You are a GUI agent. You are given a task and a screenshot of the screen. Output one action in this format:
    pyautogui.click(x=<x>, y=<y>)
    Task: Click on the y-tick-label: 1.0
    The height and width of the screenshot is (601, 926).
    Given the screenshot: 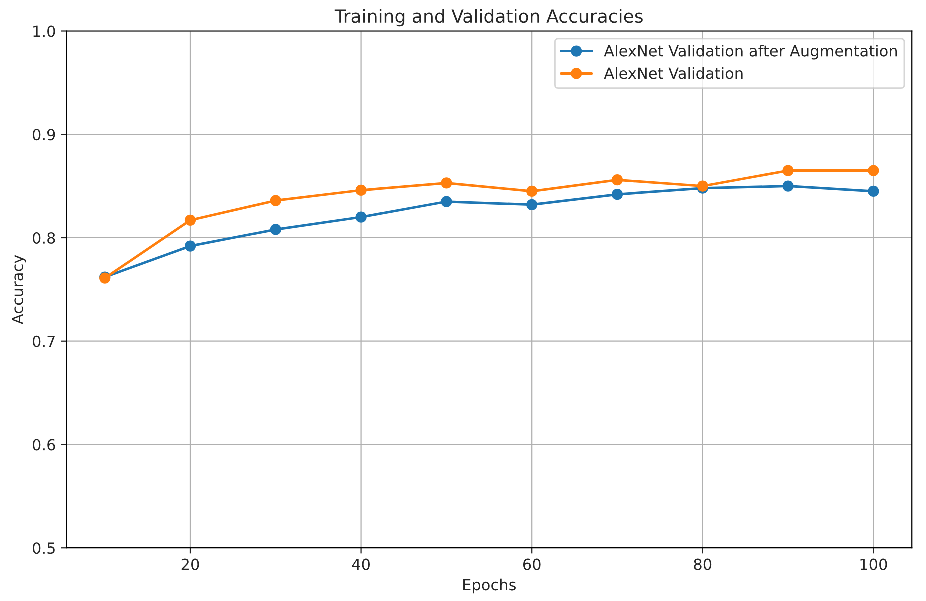 What is the action you would take?
    pyautogui.click(x=45, y=32)
    